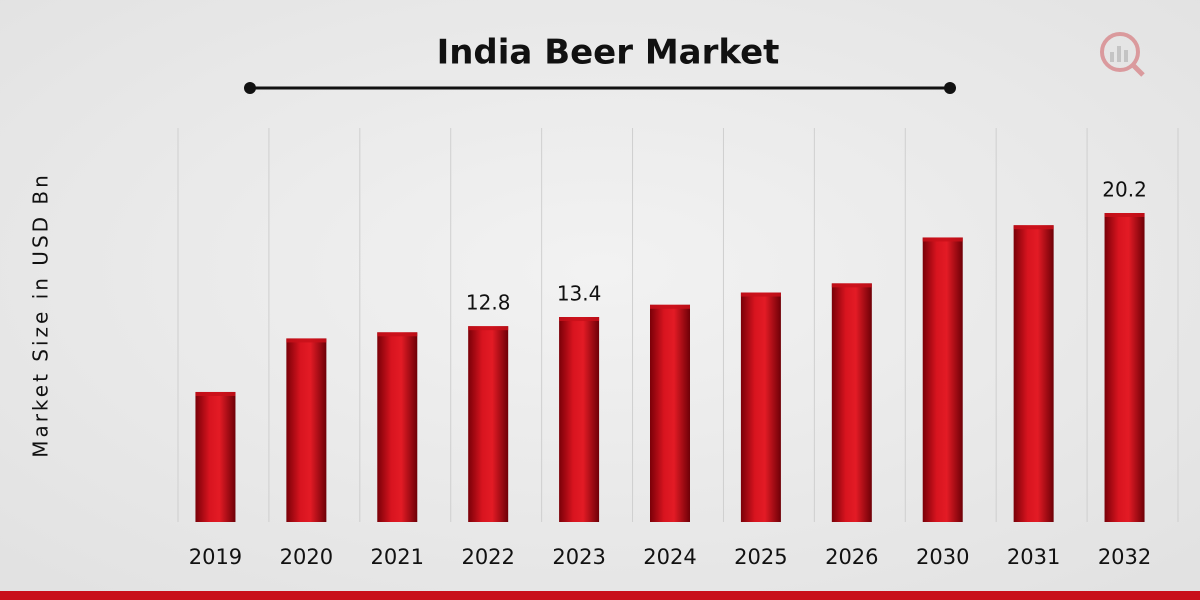 The height and width of the screenshot is (600, 1200). What do you see at coordinates (600, 595) in the screenshot?
I see `footer-strip` at bounding box center [600, 595].